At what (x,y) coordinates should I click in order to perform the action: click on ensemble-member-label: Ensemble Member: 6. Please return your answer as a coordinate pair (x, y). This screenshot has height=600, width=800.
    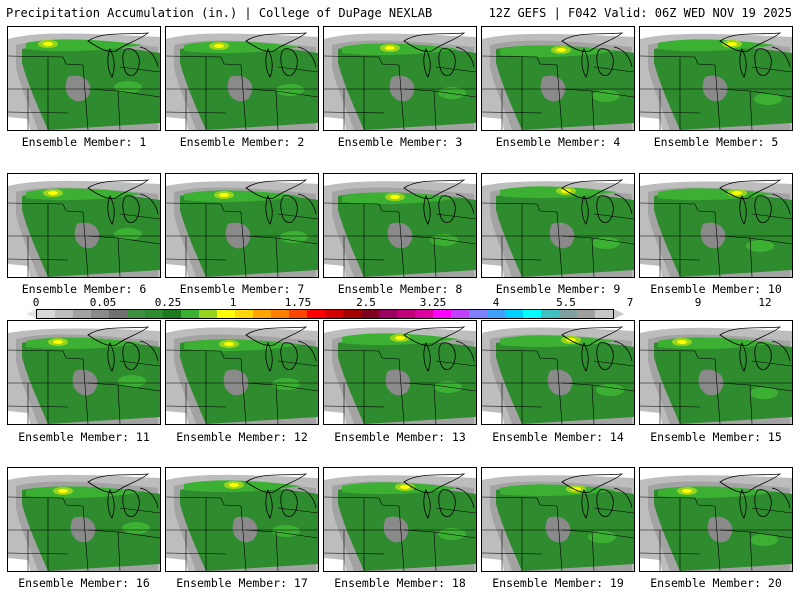
    Looking at the image, I should click on (84, 289).